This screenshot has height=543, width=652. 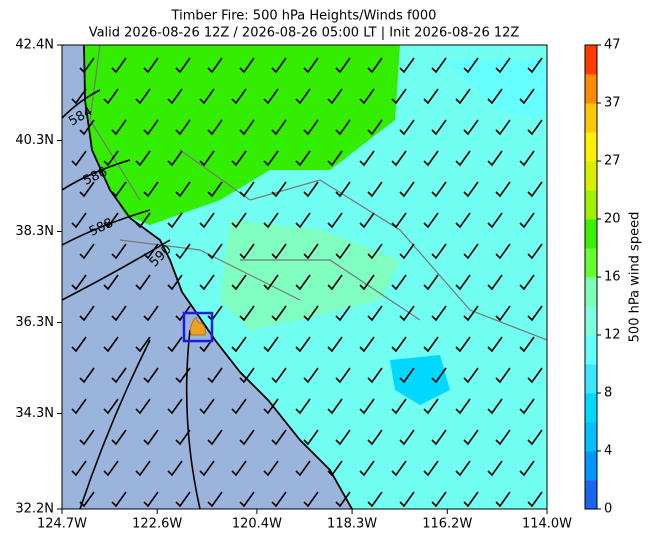 I want to click on x-tick-label: 120.4W, so click(x=257, y=524).